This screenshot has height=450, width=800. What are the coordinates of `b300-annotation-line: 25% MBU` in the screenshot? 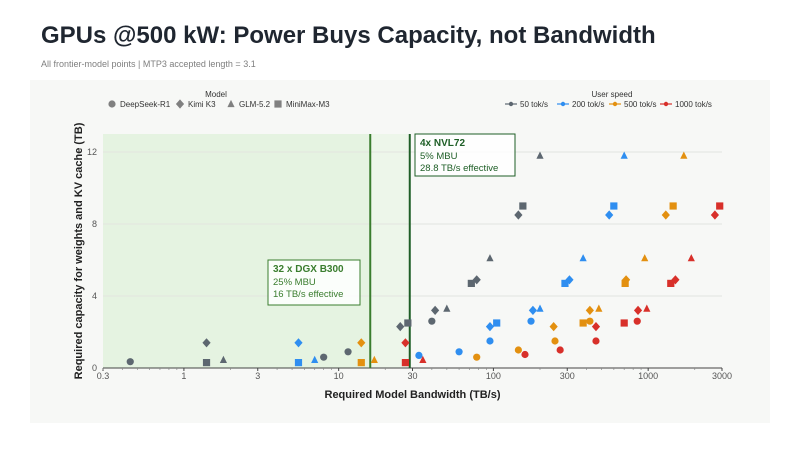 It's located at (294, 282).